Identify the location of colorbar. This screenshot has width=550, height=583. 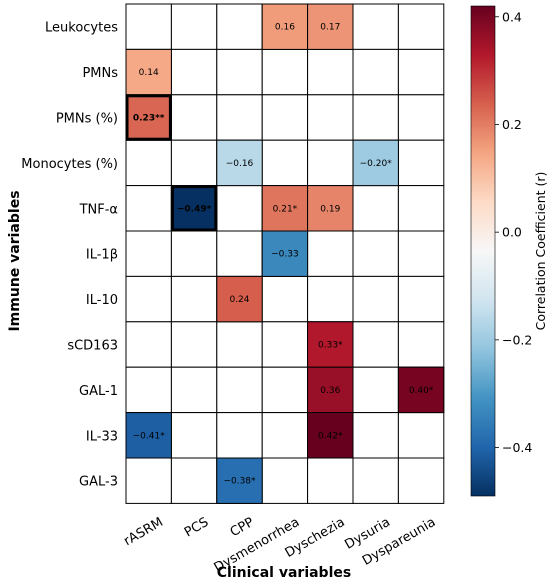
(483, 251).